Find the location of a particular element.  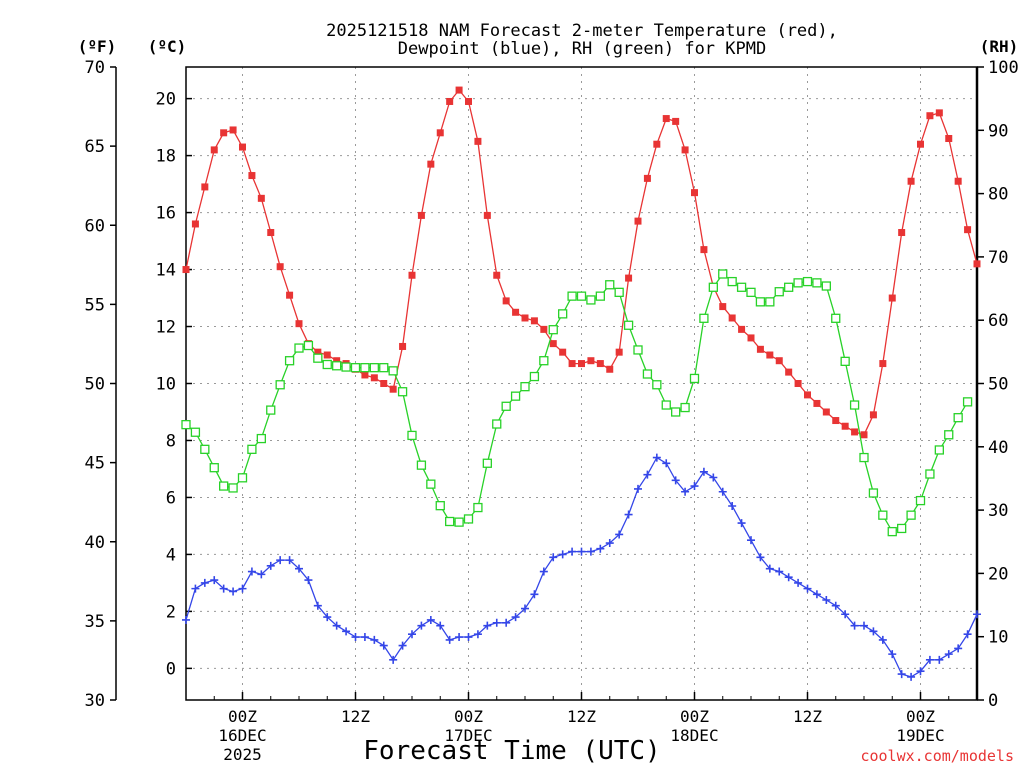

fahrenheit-tick-label: 50 is located at coordinates (95, 385).